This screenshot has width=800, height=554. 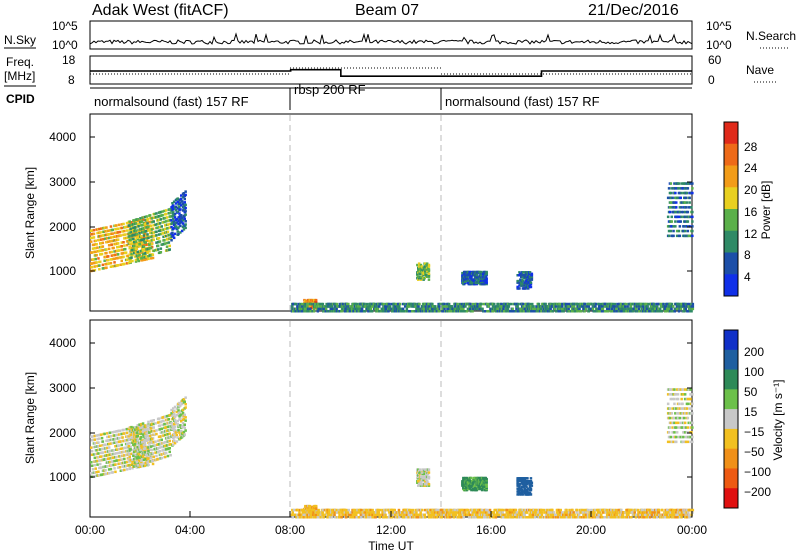 What do you see at coordinates (20, 99) in the screenshot?
I see `cpid-label: CPID` at bounding box center [20, 99].